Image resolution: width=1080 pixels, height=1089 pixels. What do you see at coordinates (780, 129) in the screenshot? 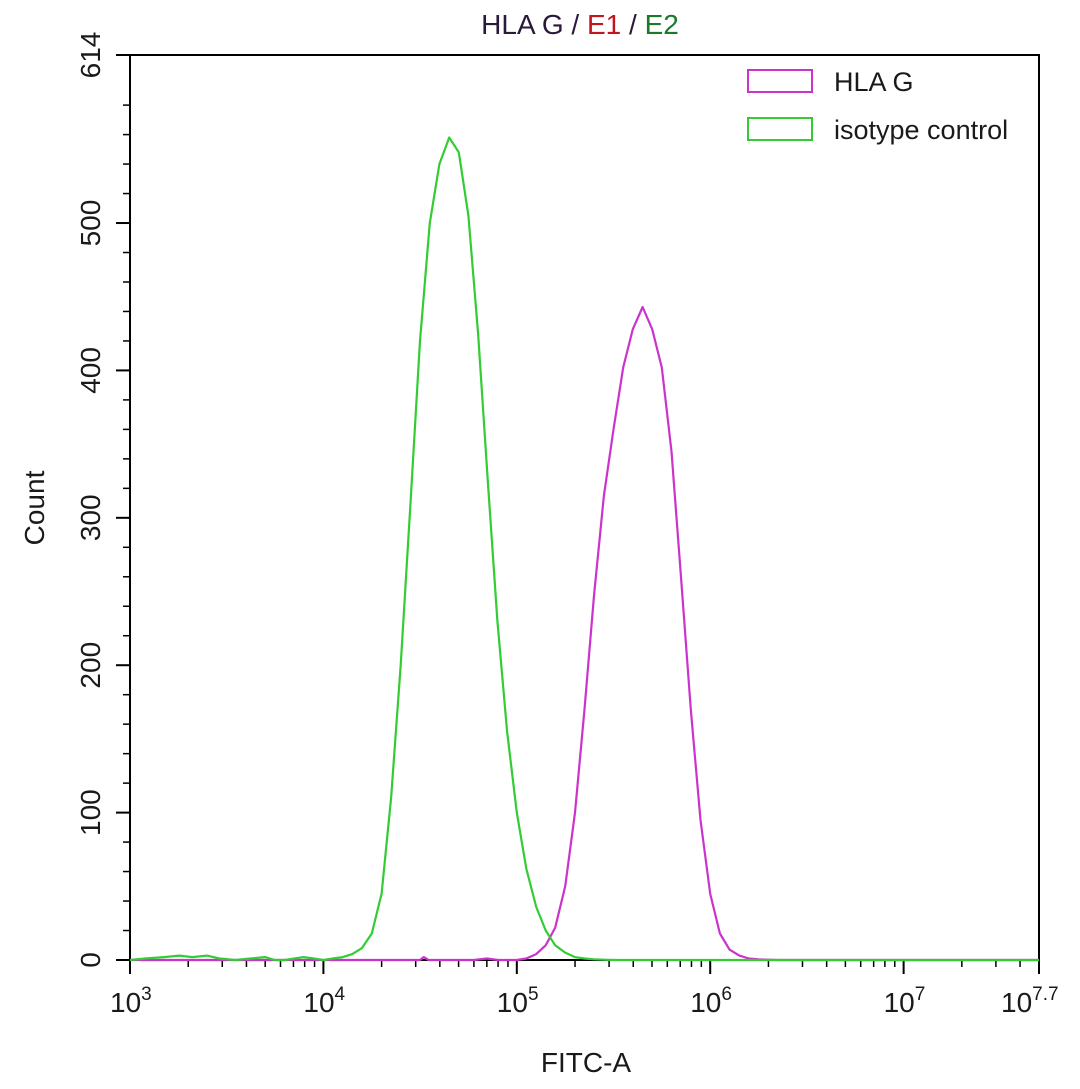
I see `legend-swatch-isotype-control` at bounding box center [780, 129].